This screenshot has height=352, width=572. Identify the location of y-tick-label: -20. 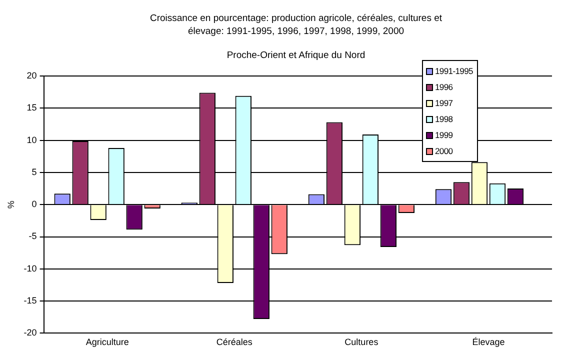
(30, 333).